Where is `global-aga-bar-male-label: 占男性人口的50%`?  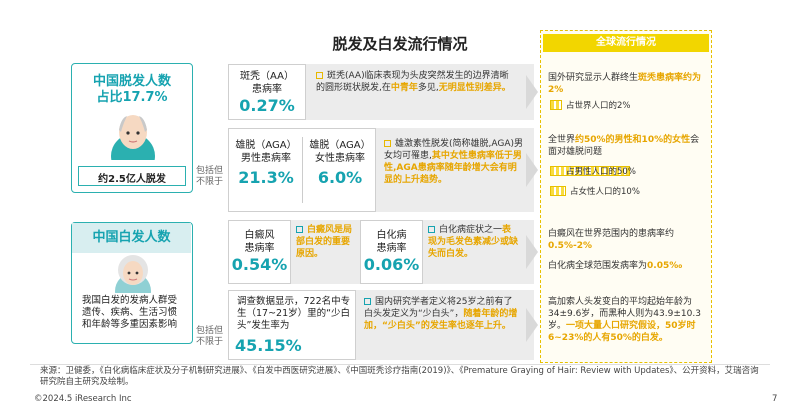
global-aga-bar-male-label: 占男性人口的50% is located at coordinates (601, 172).